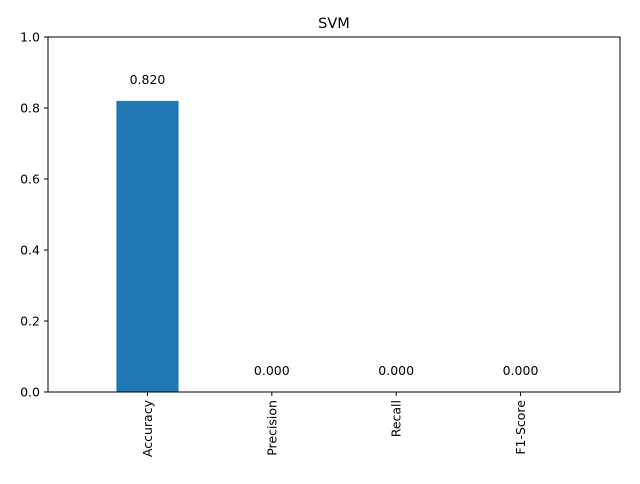 This screenshot has width=640, height=484. I want to click on bars-layer, so click(147, 246).